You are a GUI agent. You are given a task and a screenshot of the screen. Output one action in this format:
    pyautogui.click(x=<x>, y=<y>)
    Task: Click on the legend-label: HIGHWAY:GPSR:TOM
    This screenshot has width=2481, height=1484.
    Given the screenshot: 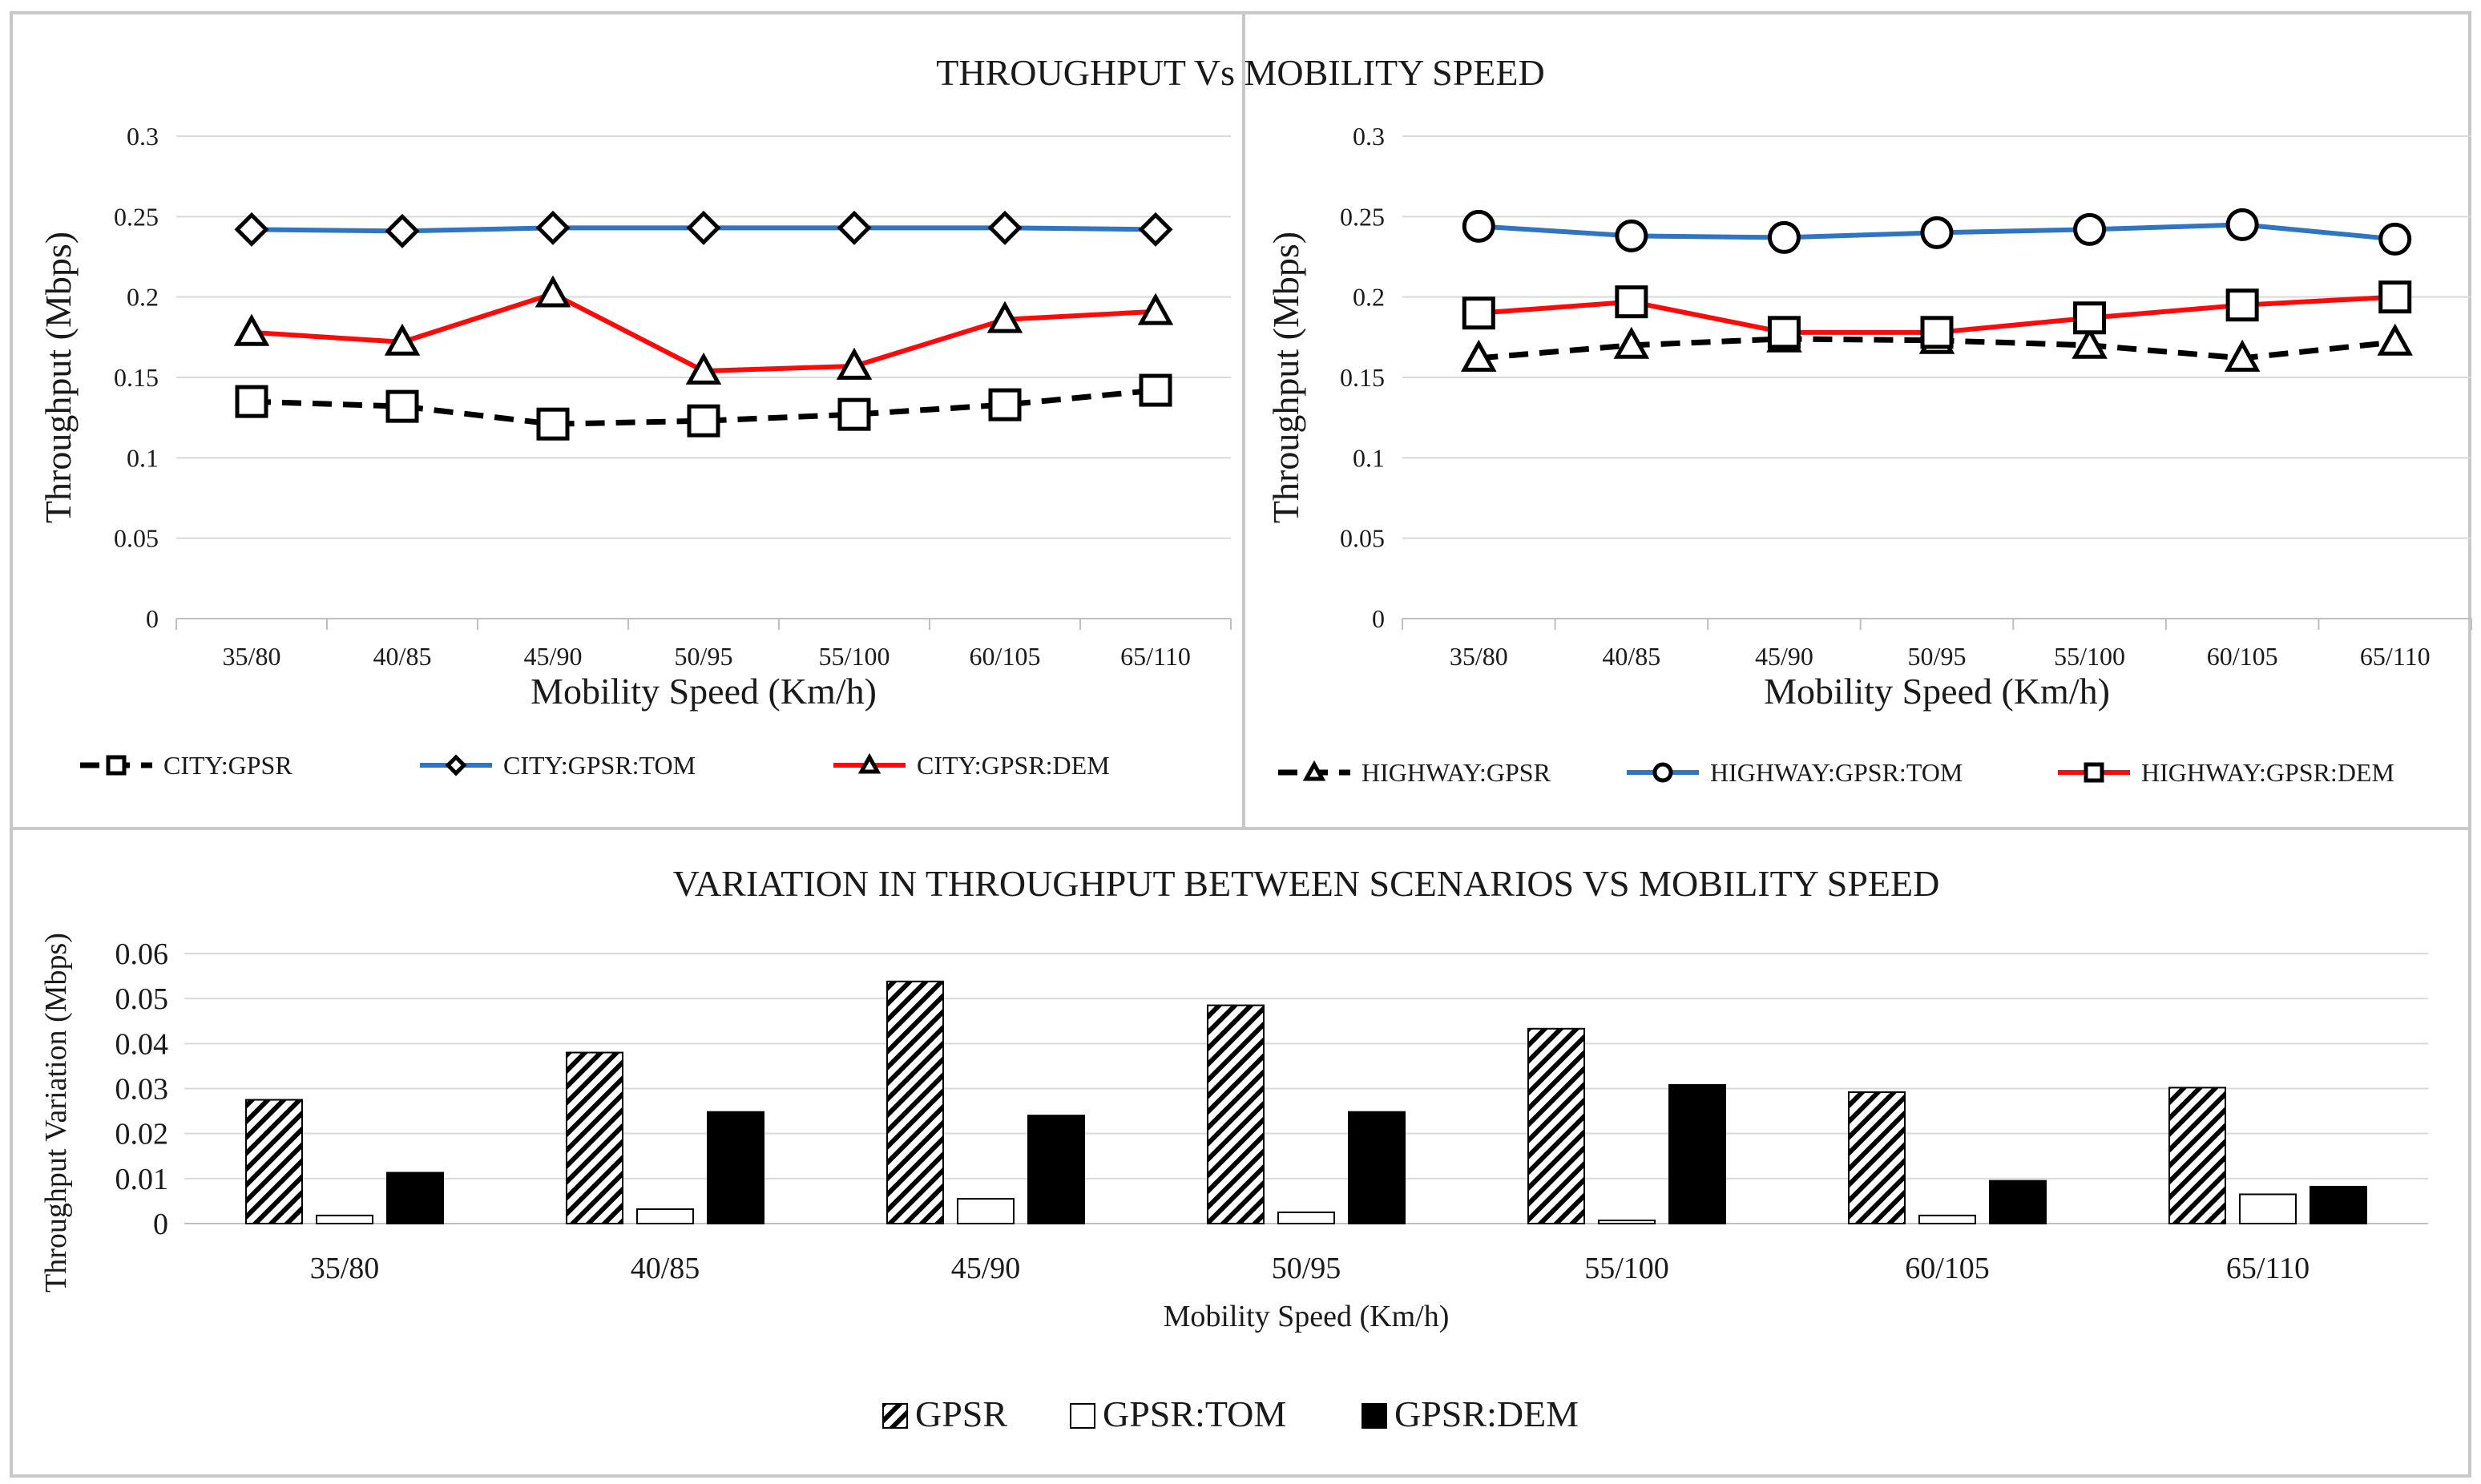 What is the action you would take?
    pyautogui.click(x=1836, y=773)
    